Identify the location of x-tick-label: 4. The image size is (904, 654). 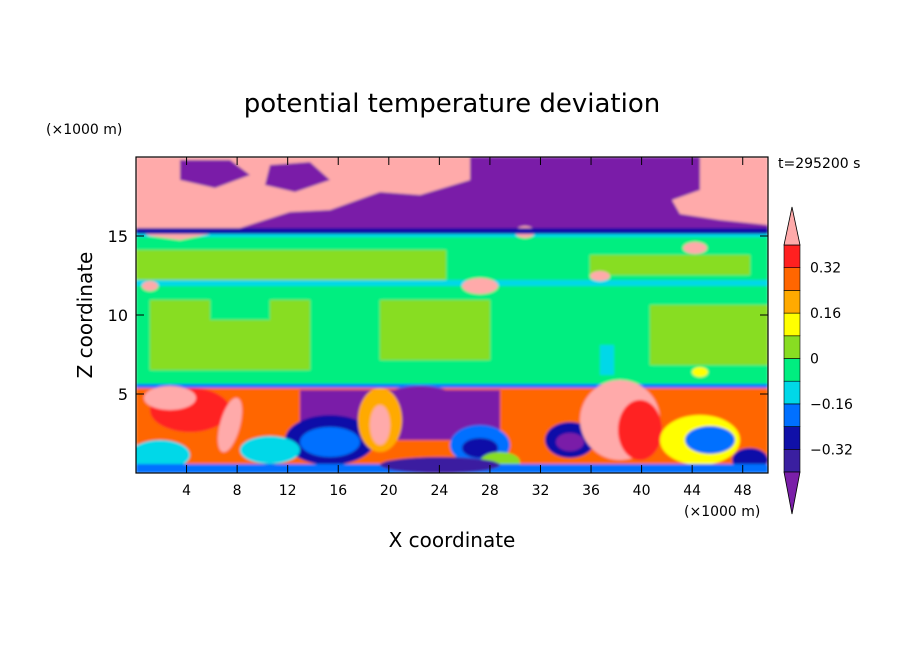
(186, 491).